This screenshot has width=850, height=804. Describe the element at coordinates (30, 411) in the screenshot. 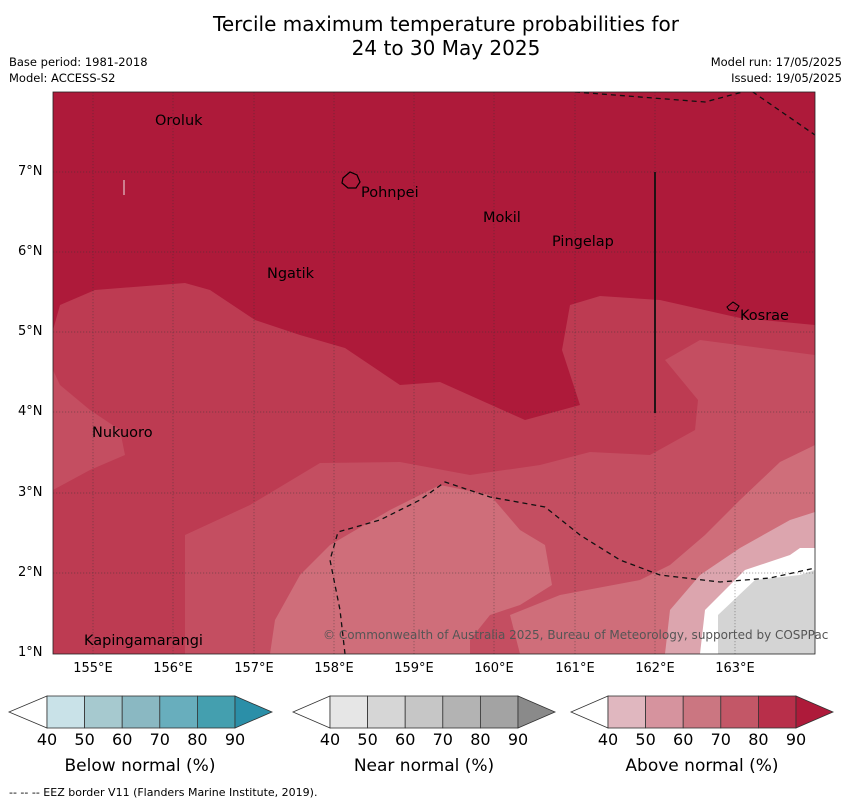

I see `y-tick-4n: 4°N` at that location.